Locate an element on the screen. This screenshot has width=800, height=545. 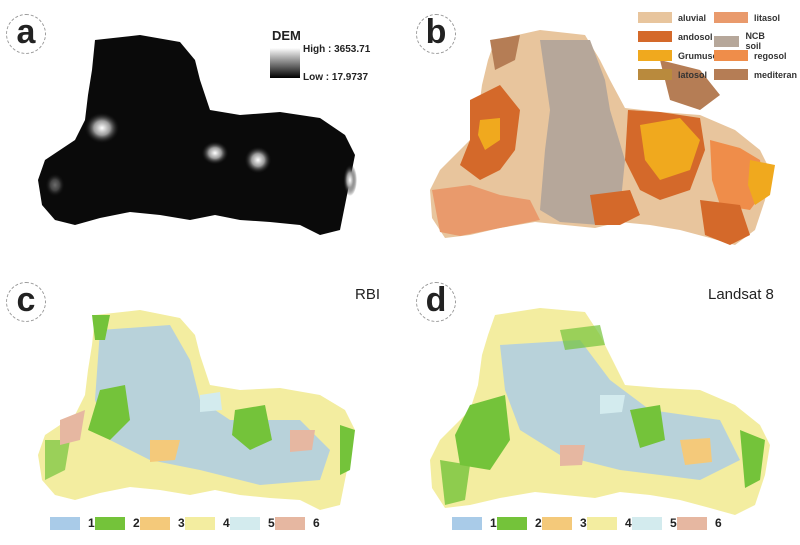
soil-legend-label: Grumusol is located at coordinates (699, 55).